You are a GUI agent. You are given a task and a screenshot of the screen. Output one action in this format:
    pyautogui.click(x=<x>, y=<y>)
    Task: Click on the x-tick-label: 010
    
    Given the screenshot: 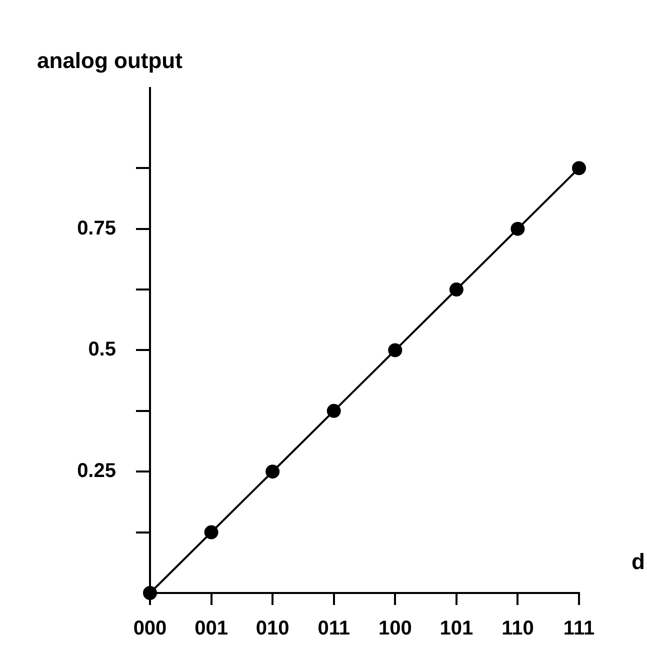 What is the action you would take?
    pyautogui.click(x=273, y=629)
    